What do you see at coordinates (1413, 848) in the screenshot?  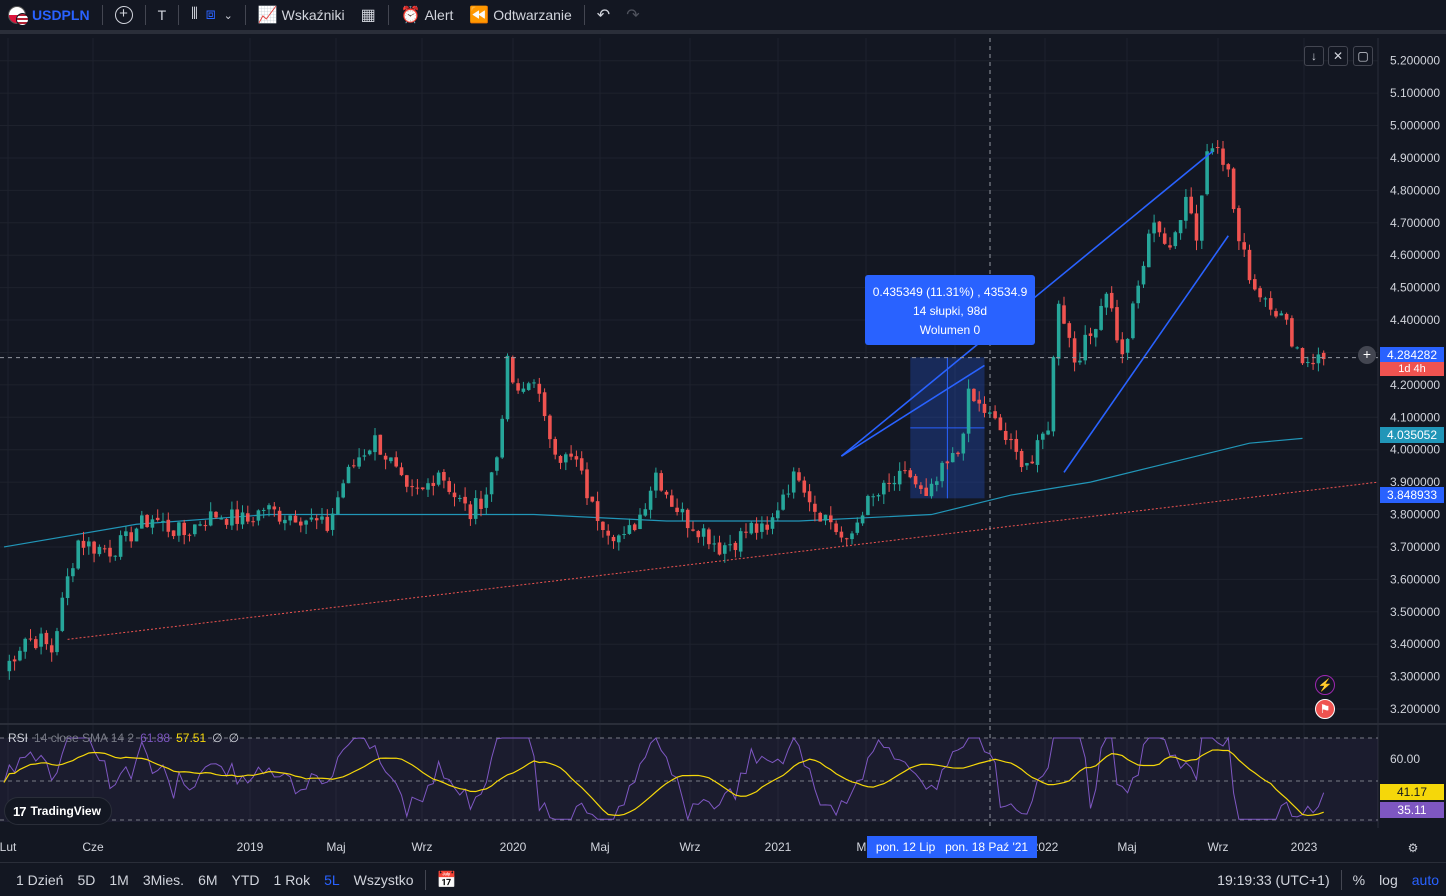 I see `settings-gear-icon: ⚙` at bounding box center [1413, 848].